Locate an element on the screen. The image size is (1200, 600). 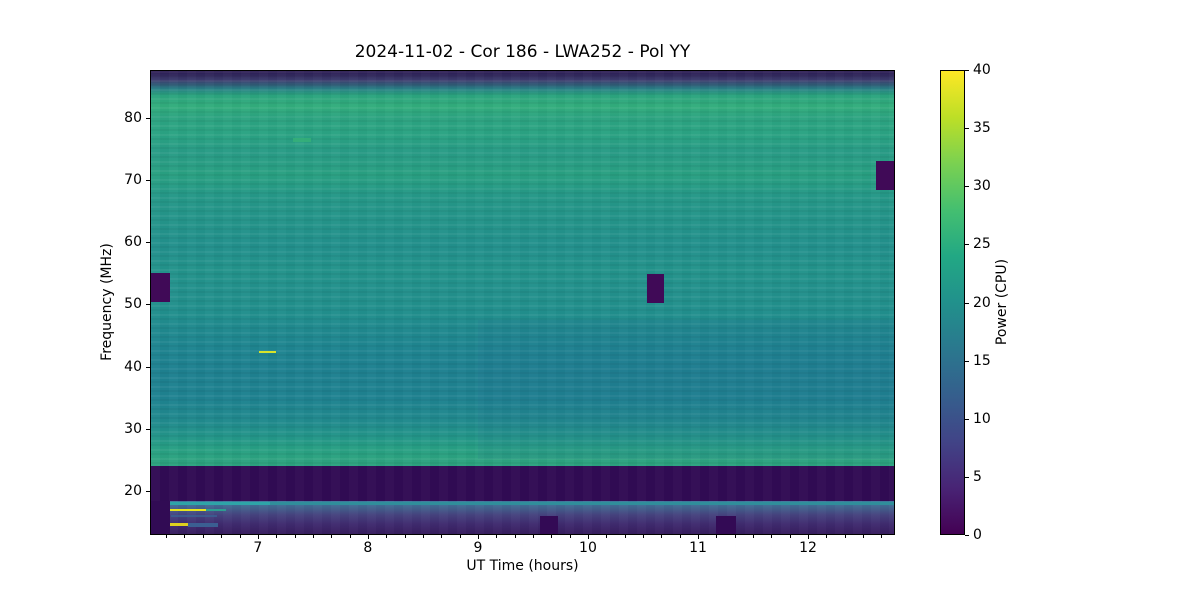
x-tick-label: 9 is located at coordinates (478, 548).